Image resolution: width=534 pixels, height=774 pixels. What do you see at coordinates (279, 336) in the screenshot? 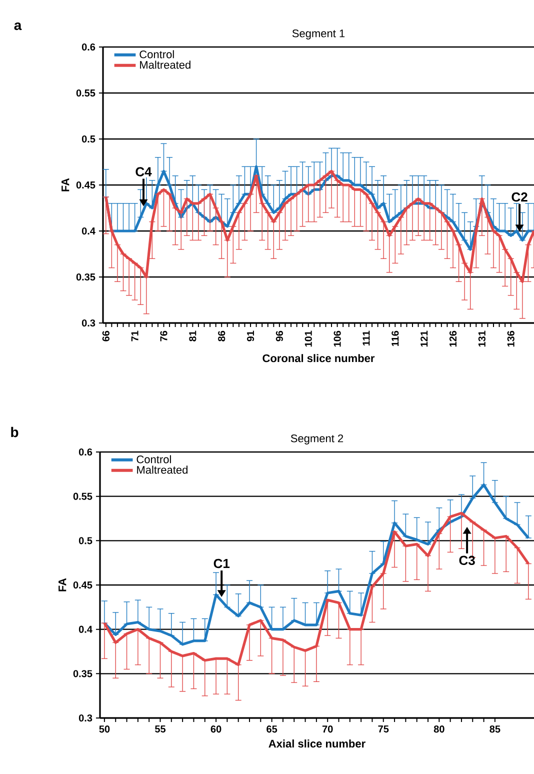
I see `x-tick-label: 96` at bounding box center [279, 336].